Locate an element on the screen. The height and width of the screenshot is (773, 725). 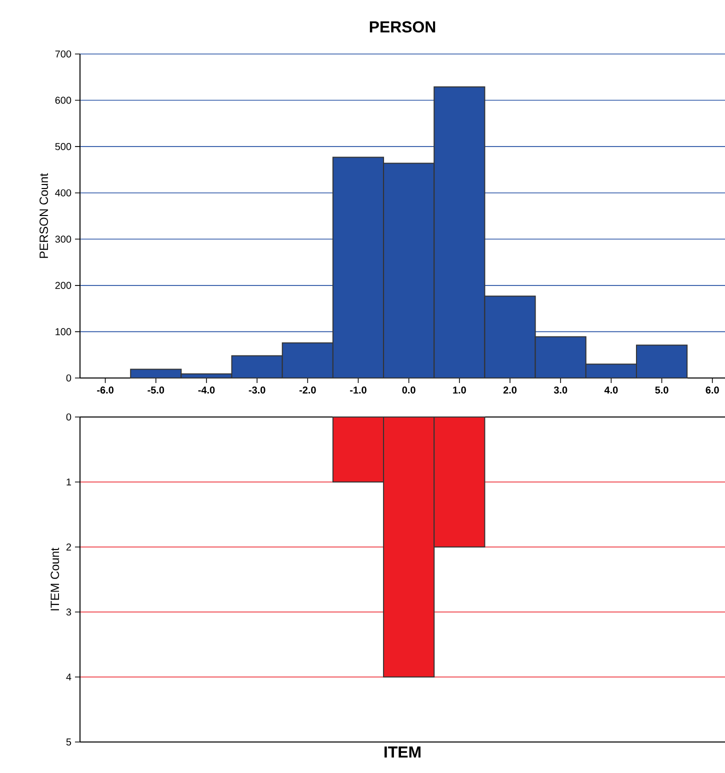
y-tick-label: 5 is located at coordinates (69, 742).